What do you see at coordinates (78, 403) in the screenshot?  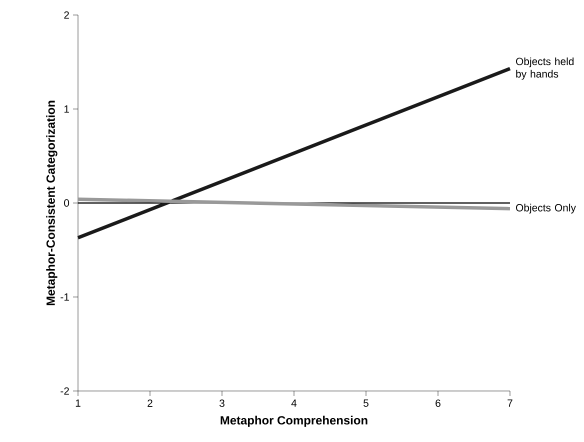 I see `x-tick-label: 1` at bounding box center [78, 403].